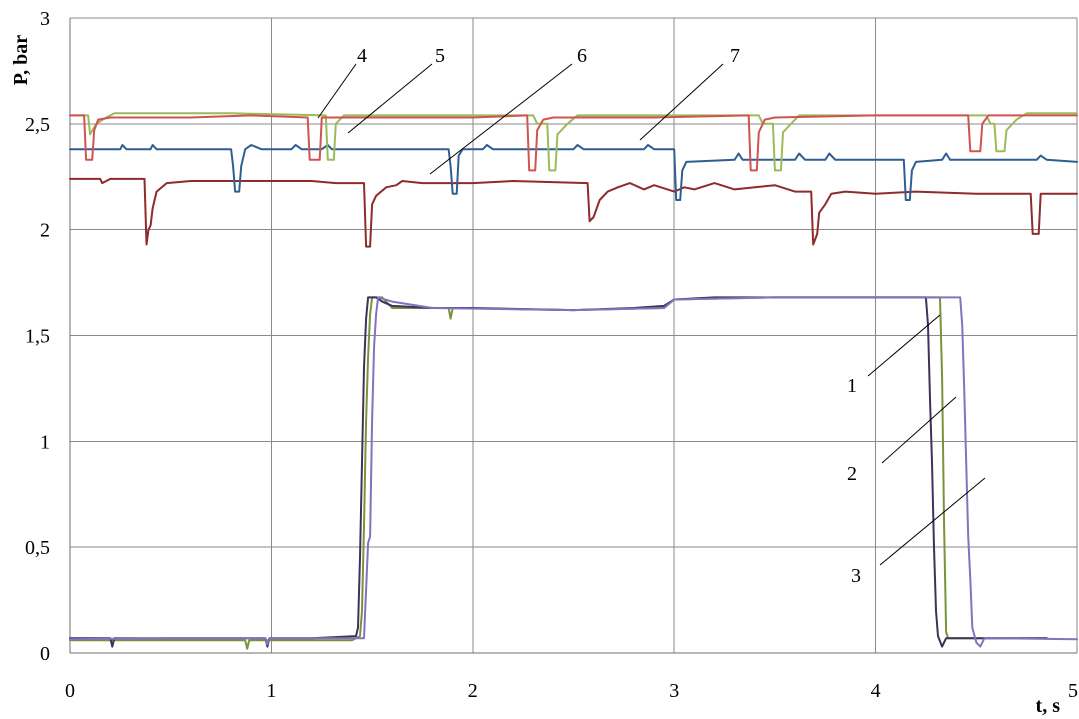  What do you see at coordinates (735, 56) in the screenshot?
I see `annotation-label-7: 7` at bounding box center [735, 56].